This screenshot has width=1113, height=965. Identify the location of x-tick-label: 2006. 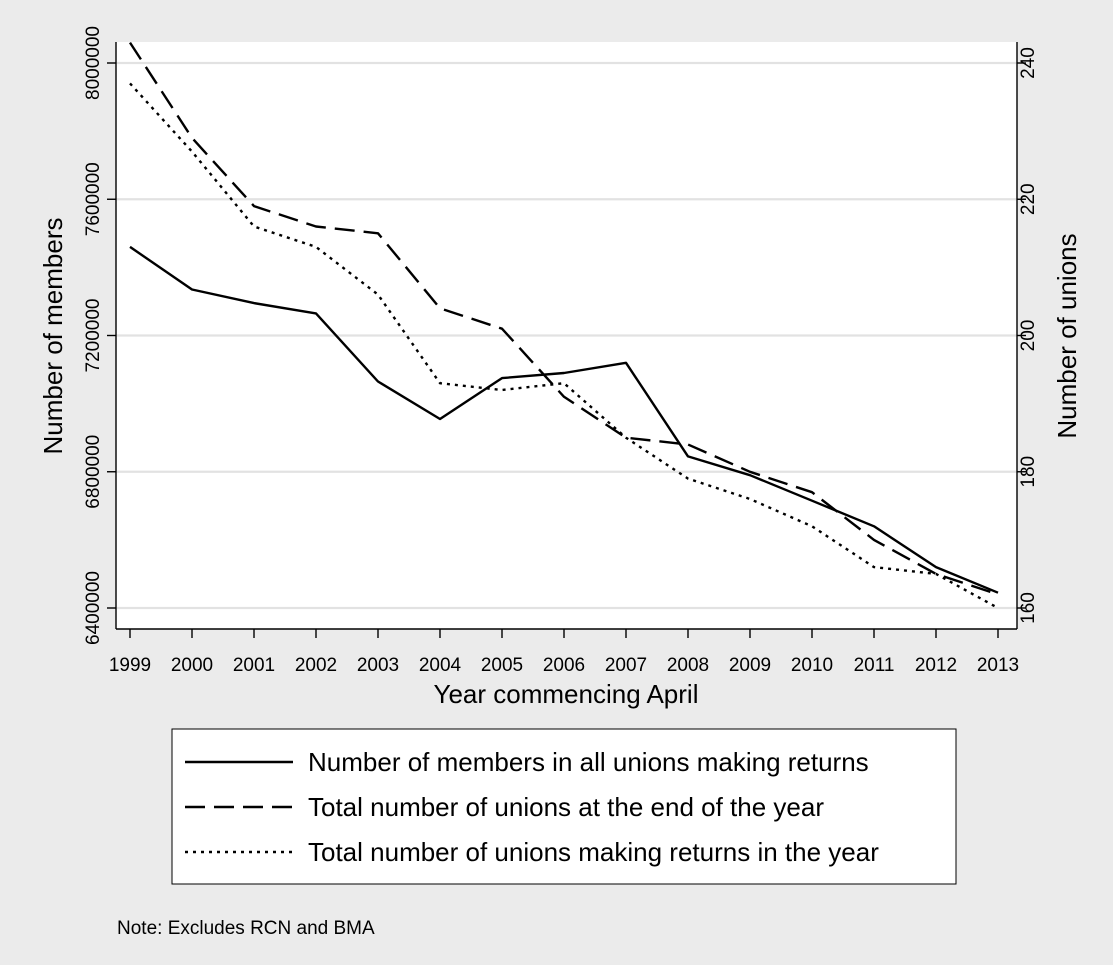
(564, 665).